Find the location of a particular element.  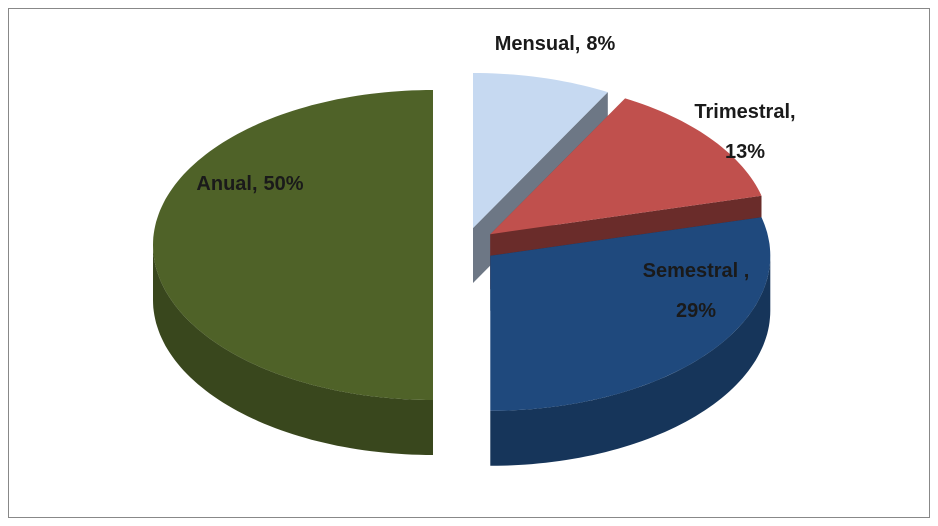

label-value: 50% is located at coordinates (284, 184).